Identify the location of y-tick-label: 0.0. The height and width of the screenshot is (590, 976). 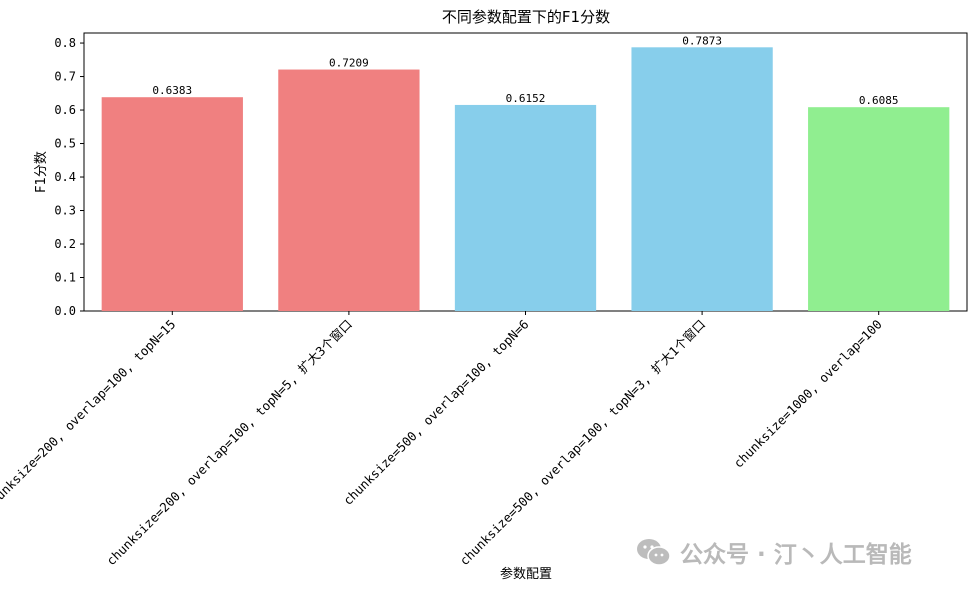
(65, 311).